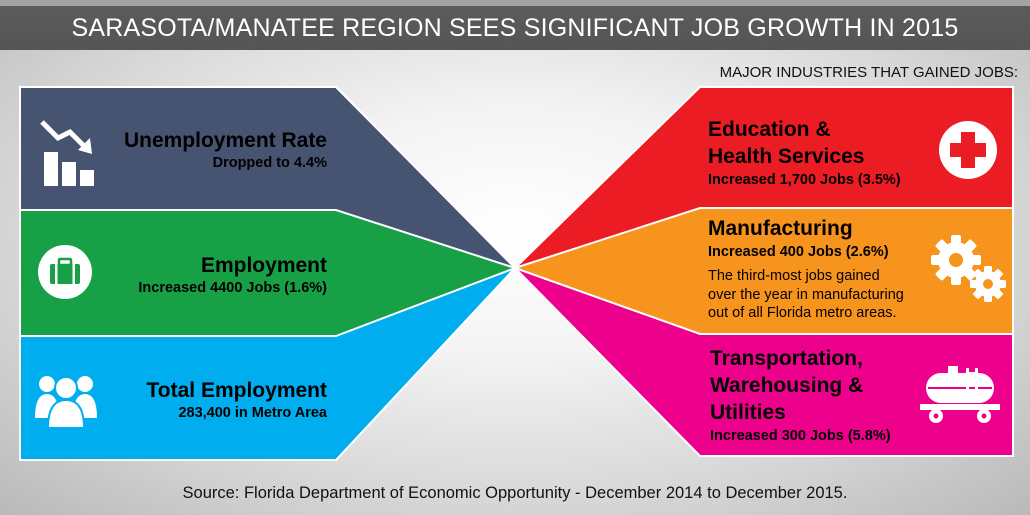 The height and width of the screenshot is (515, 1030). What do you see at coordinates (968, 268) in the screenshot?
I see `gears-icon` at bounding box center [968, 268].